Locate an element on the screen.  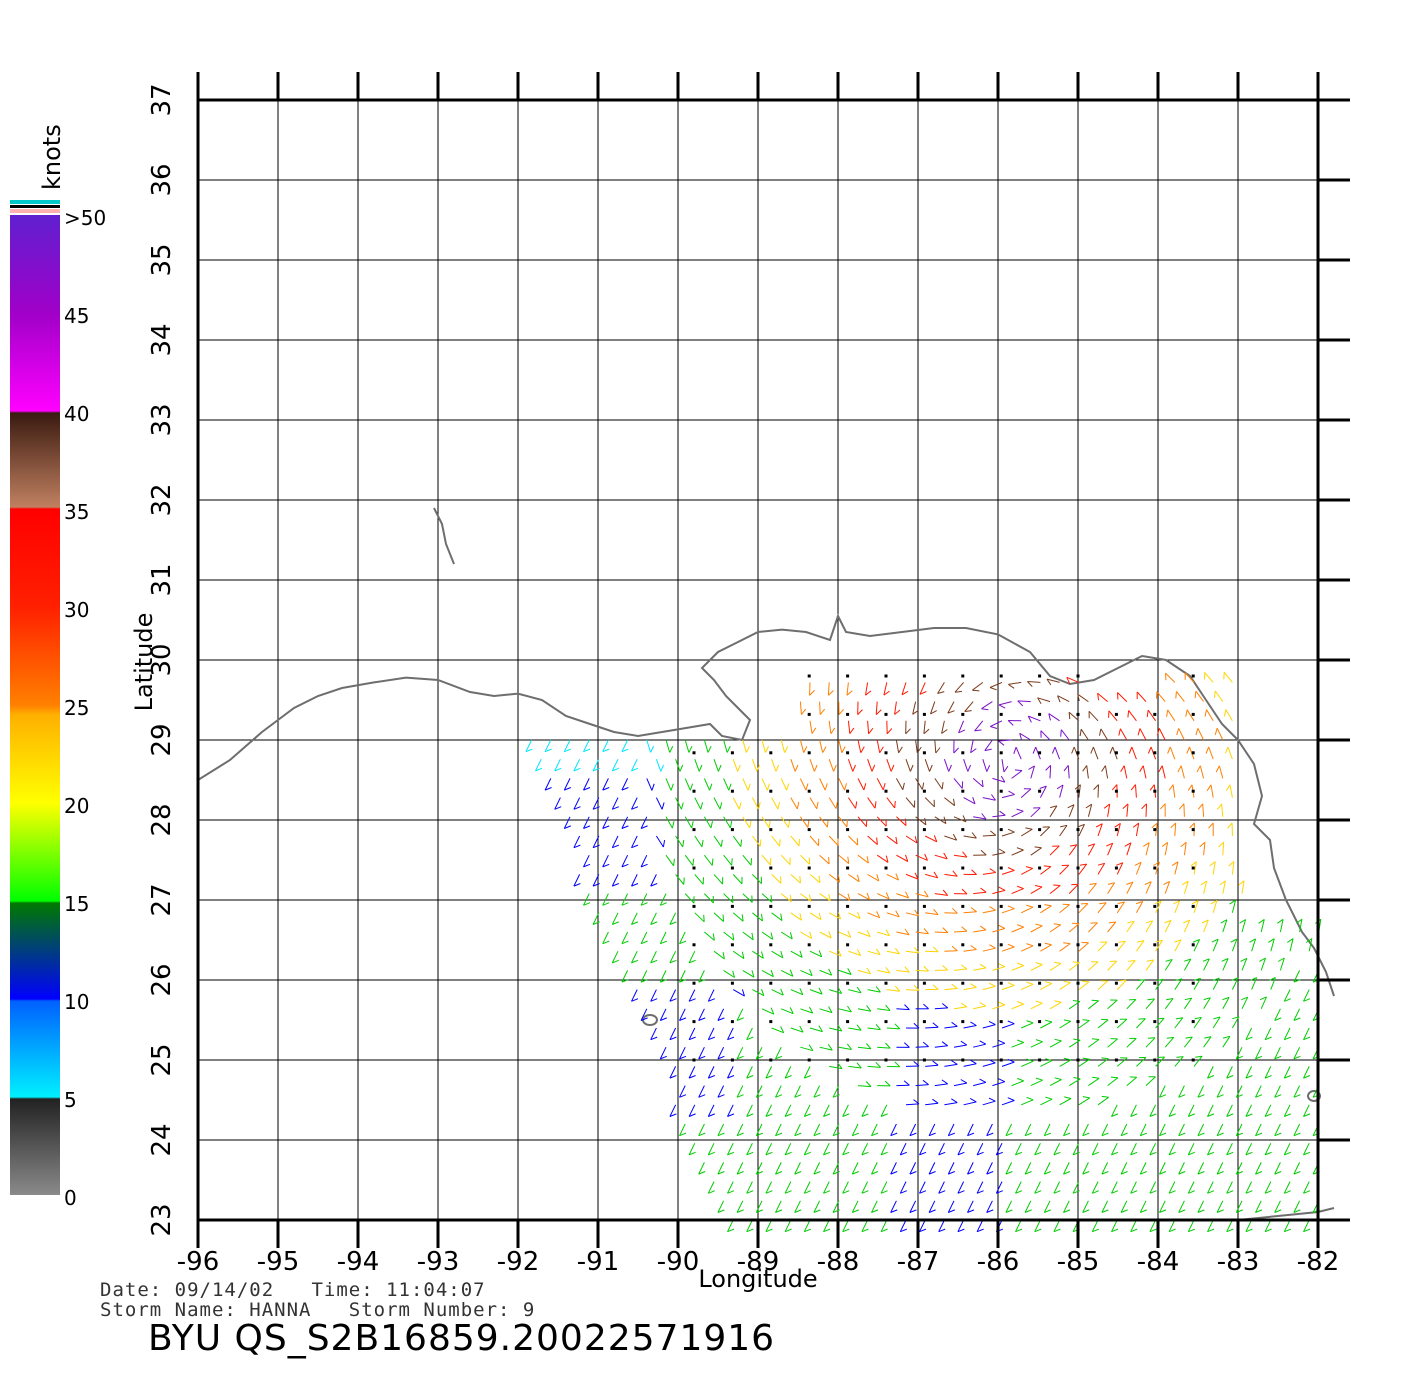
colorbar-label: 45 is located at coordinates (76, 316).